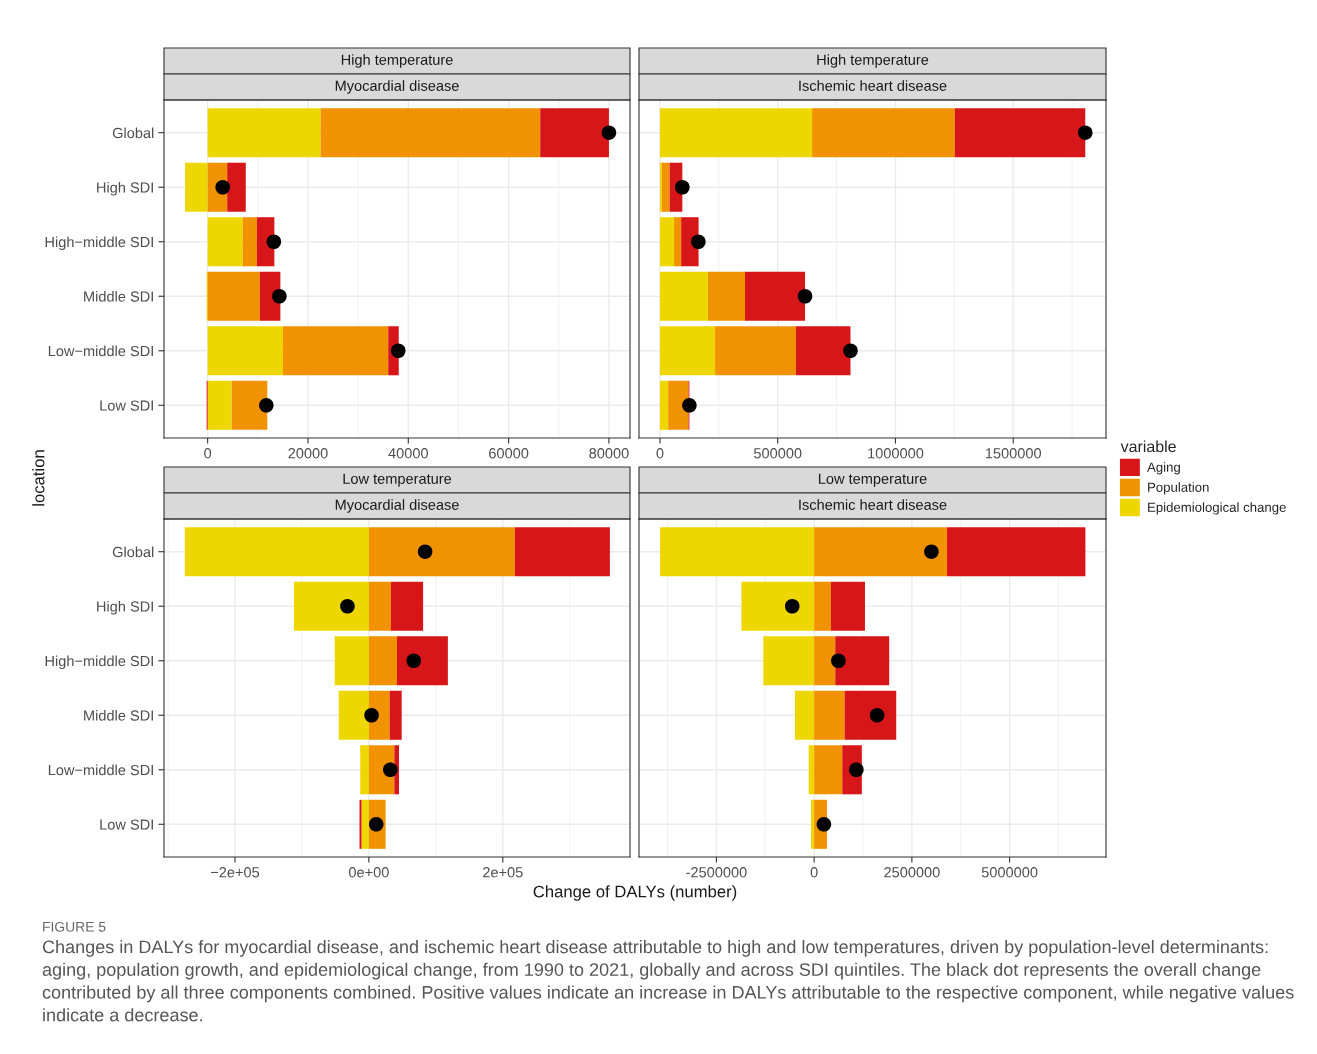 The image size is (1317, 1054). Describe the element at coordinates (235, 872) in the screenshot. I see `x-tick-label: −2e+05` at that location.